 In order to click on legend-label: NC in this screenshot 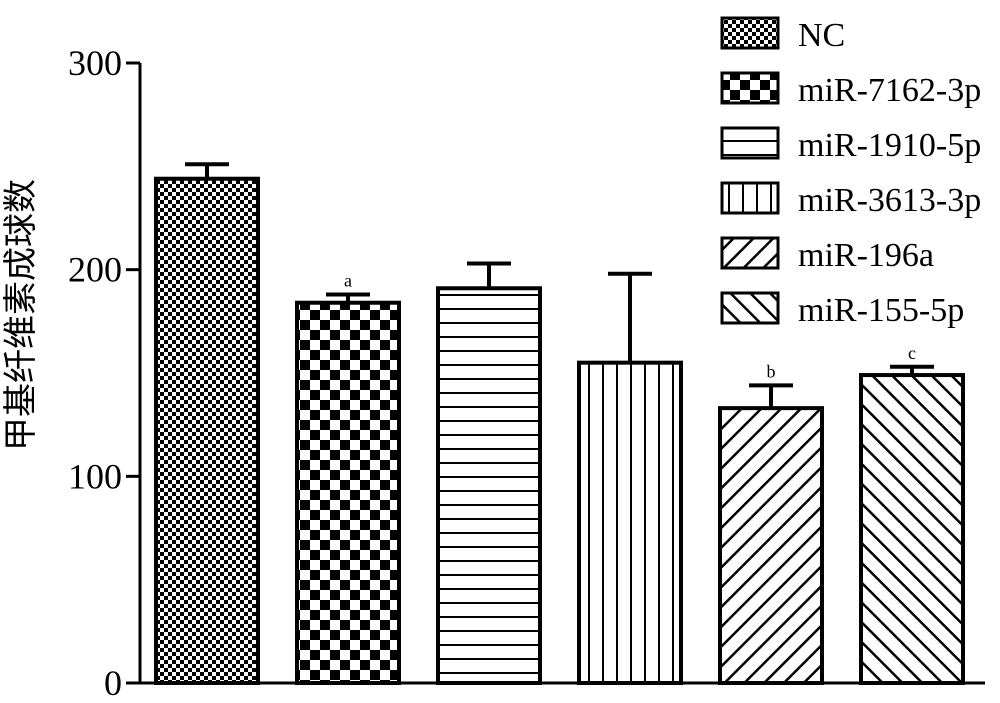, I will do `click(821, 35)`.